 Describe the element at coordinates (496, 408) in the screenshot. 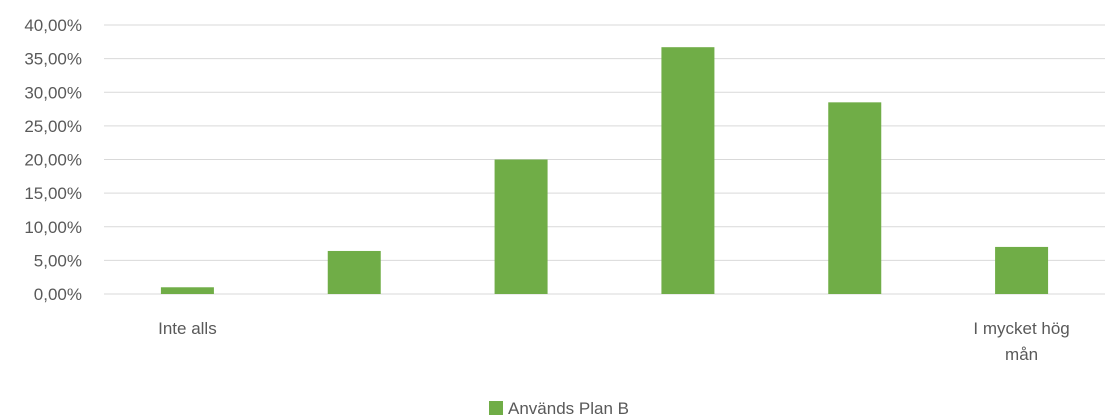

I see `legend-swatch-anvands-plan-b` at that location.